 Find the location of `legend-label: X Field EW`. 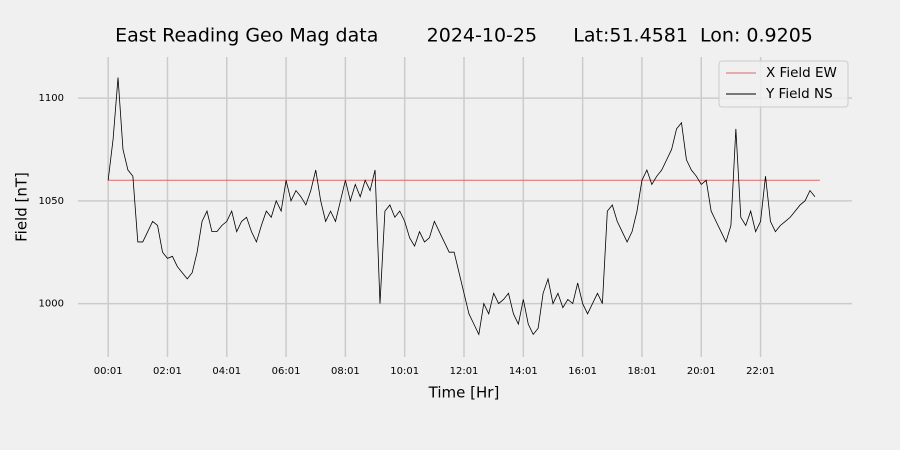

legend-label: X Field EW is located at coordinates (801, 73).